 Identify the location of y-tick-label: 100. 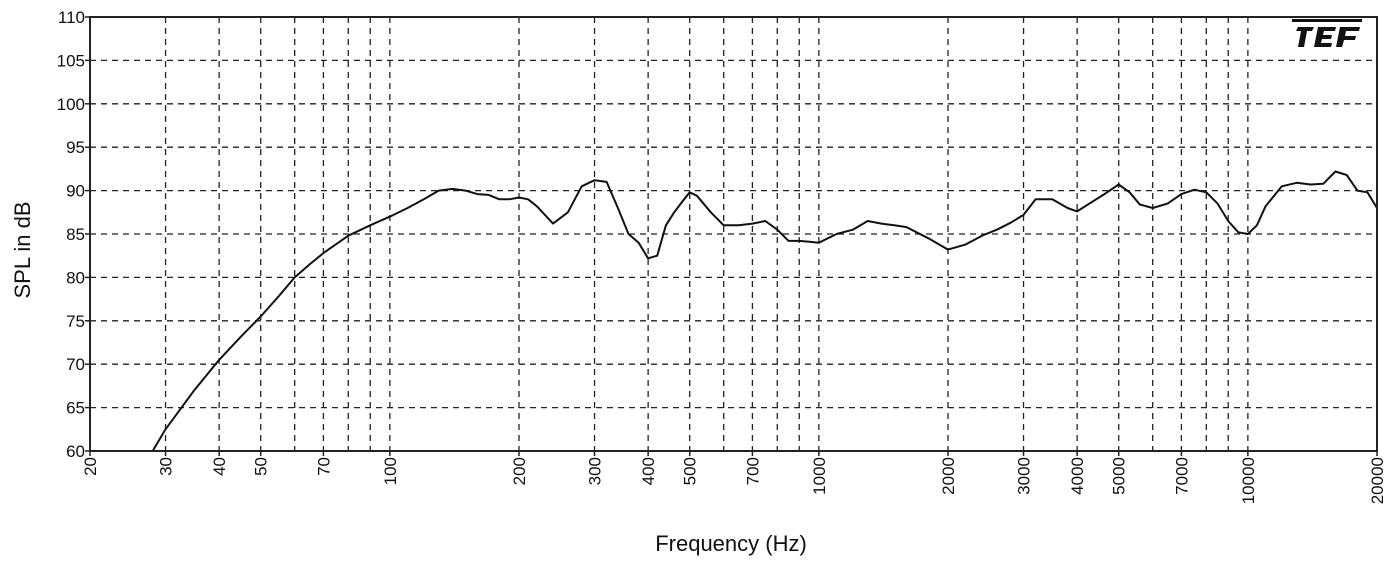
(71, 104).